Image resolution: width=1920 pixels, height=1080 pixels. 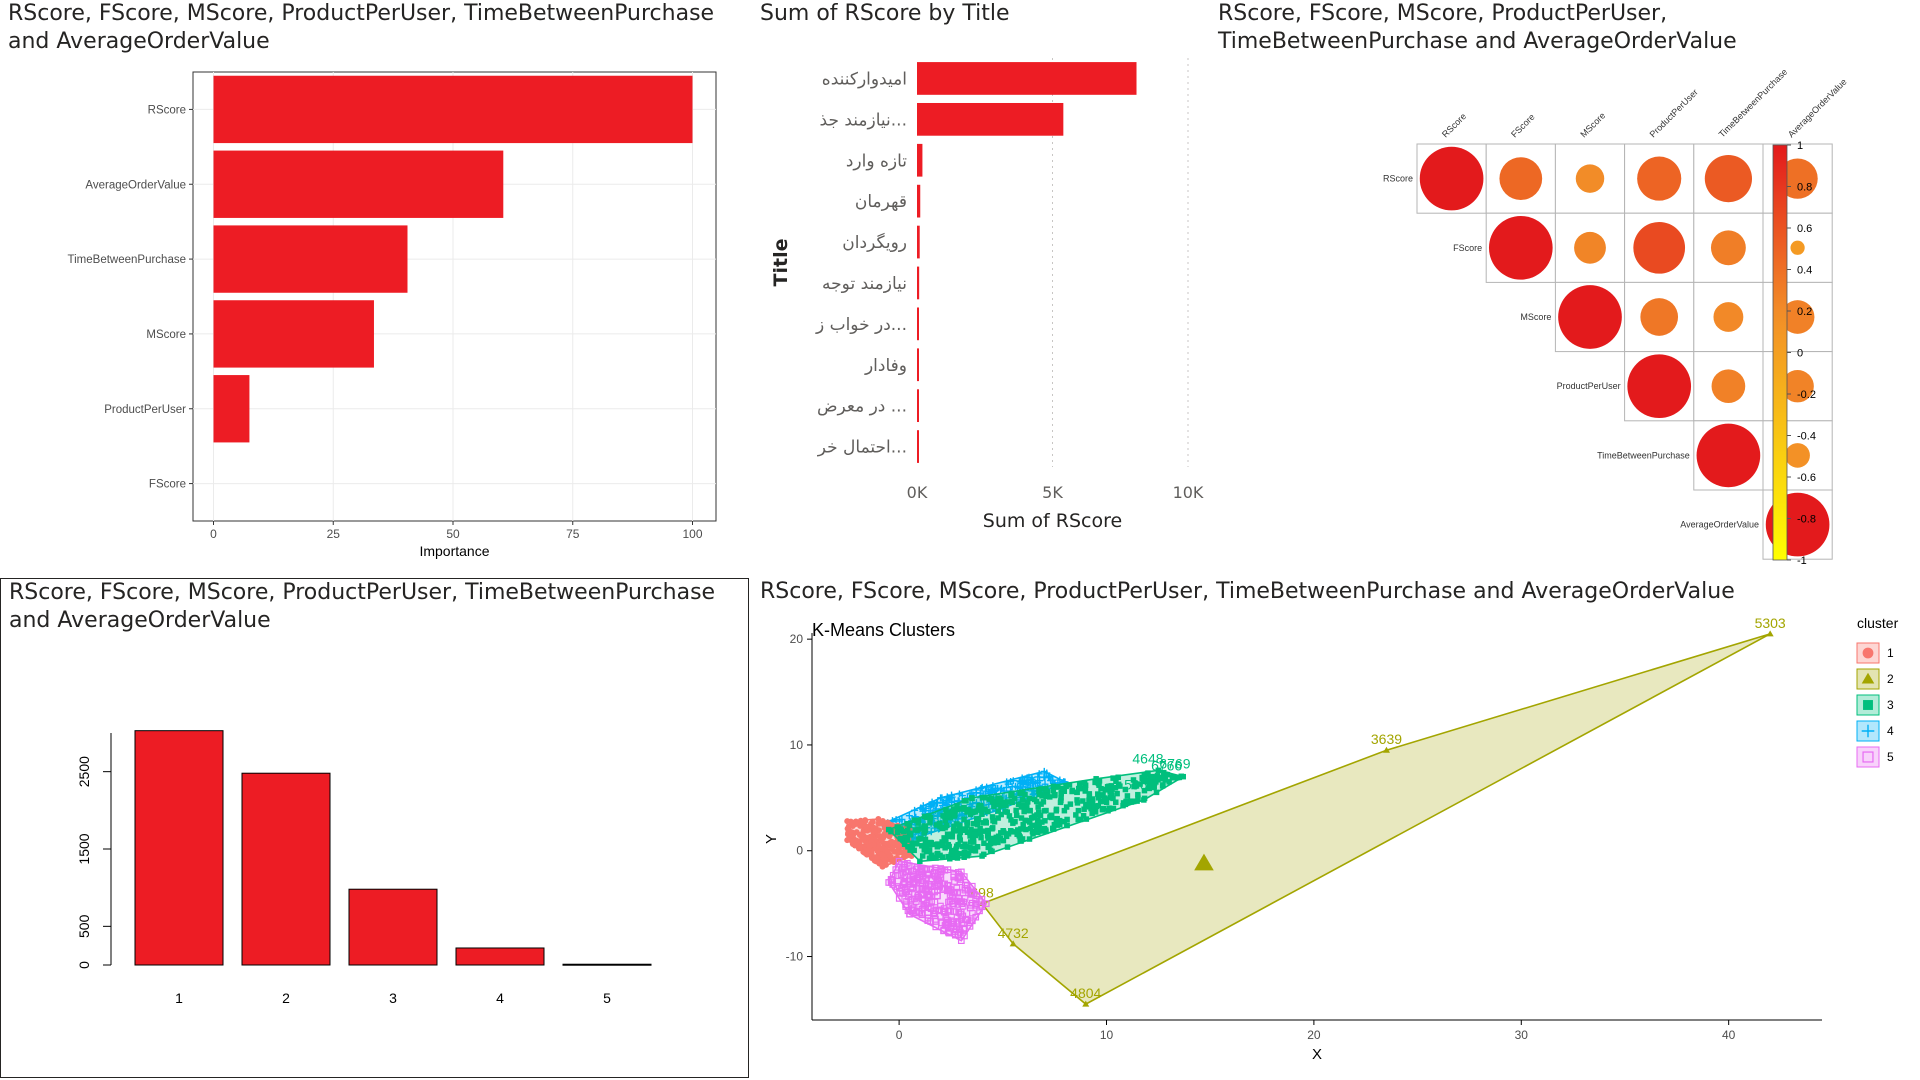 I want to click on y-tick-label: AverageOrderValue, so click(x=135, y=185).